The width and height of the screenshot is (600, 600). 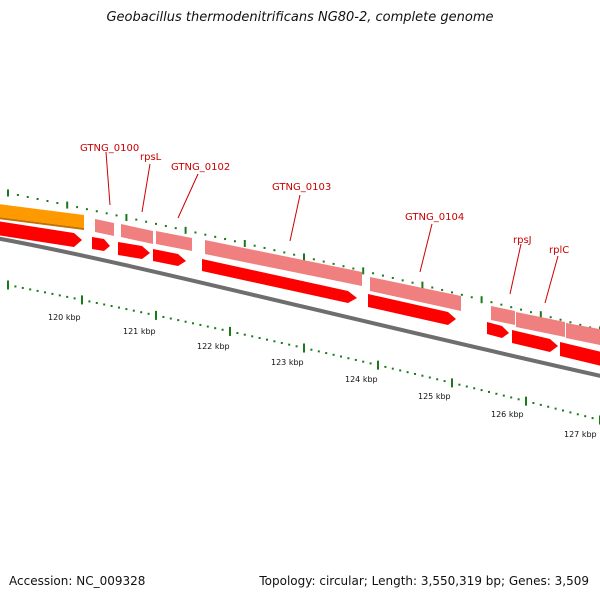 I want to click on gene-label-gtng-0103: GTNG_0103, so click(x=301, y=187).